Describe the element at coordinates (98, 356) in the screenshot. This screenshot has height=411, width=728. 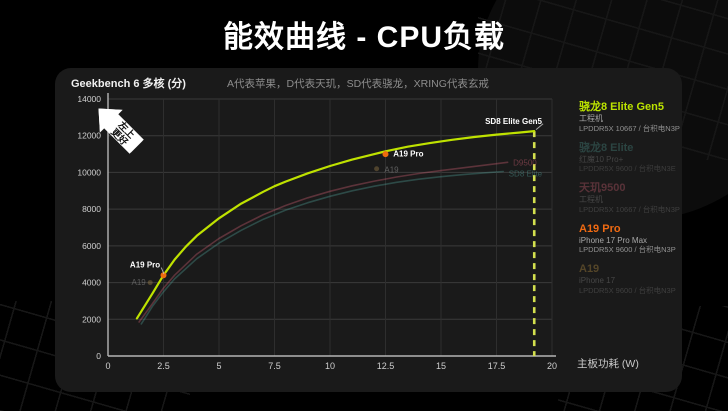
I see `y-tick-label: 0` at that location.